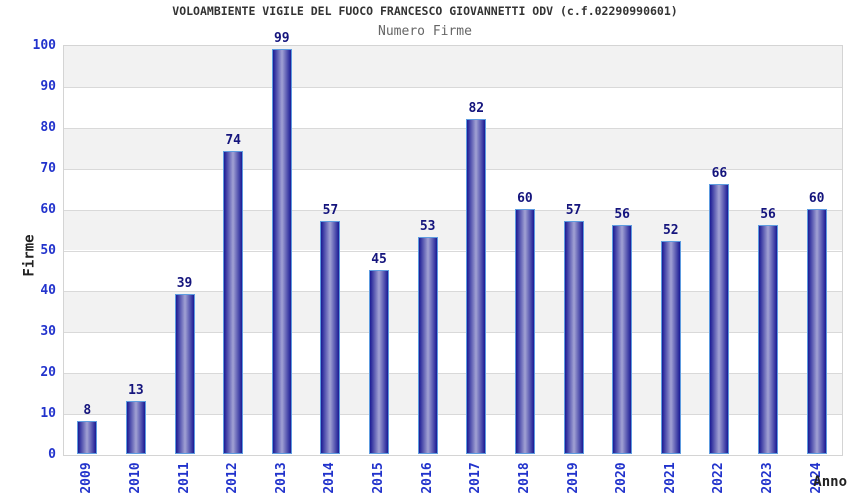  I want to click on bar-2023, so click(768, 339).